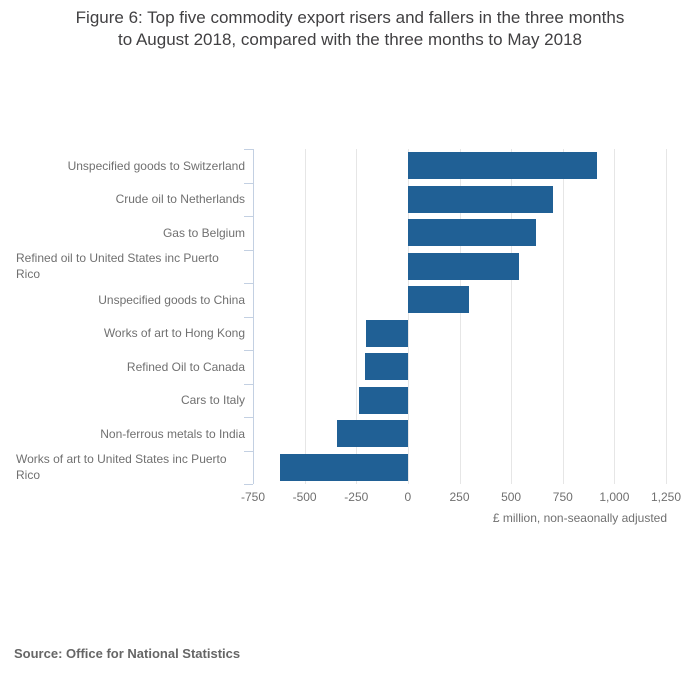 This screenshot has width=700, height=682. I want to click on y-axis-line, so click(253, 316).